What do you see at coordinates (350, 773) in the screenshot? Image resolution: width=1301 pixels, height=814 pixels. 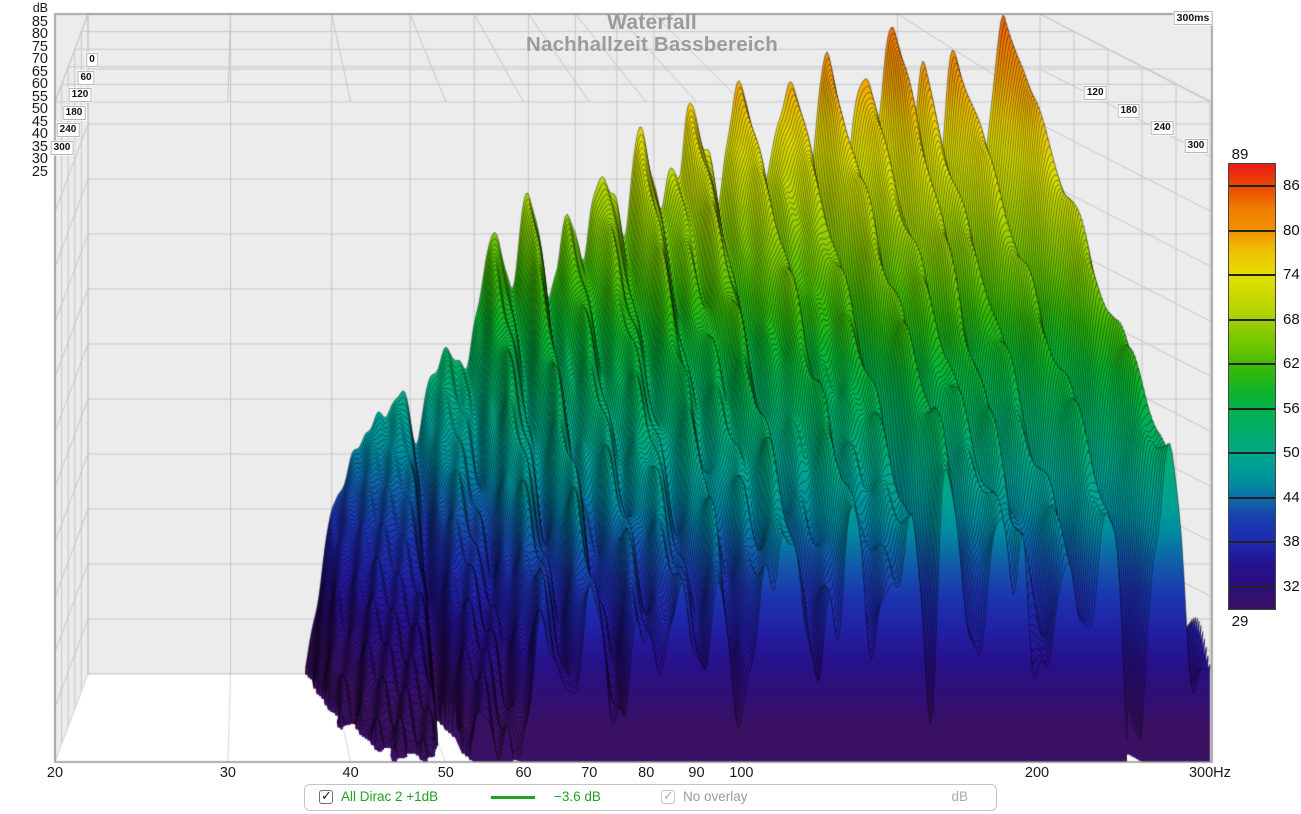 I see `freq-tick-label: 40` at bounding box center [350, 773].